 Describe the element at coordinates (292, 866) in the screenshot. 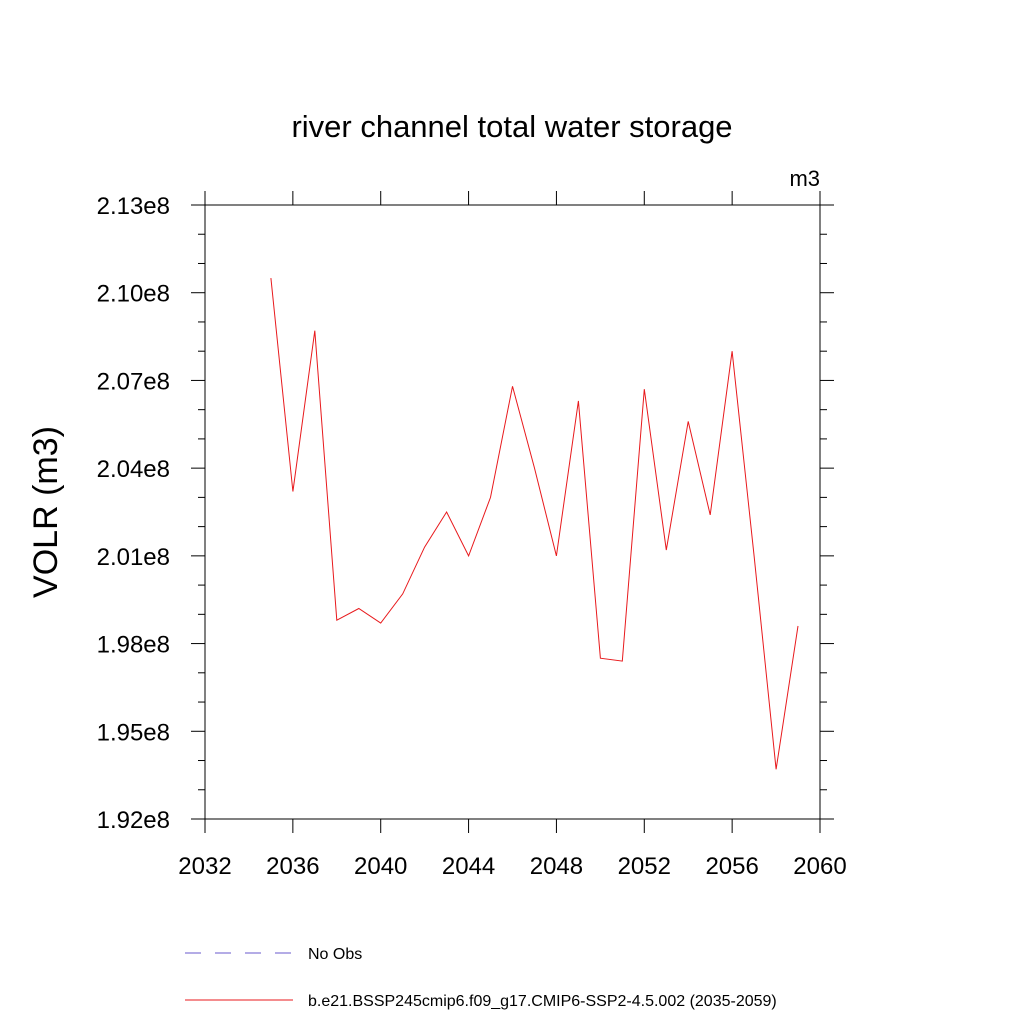

I see `x-tick-label: 2036` at that location.